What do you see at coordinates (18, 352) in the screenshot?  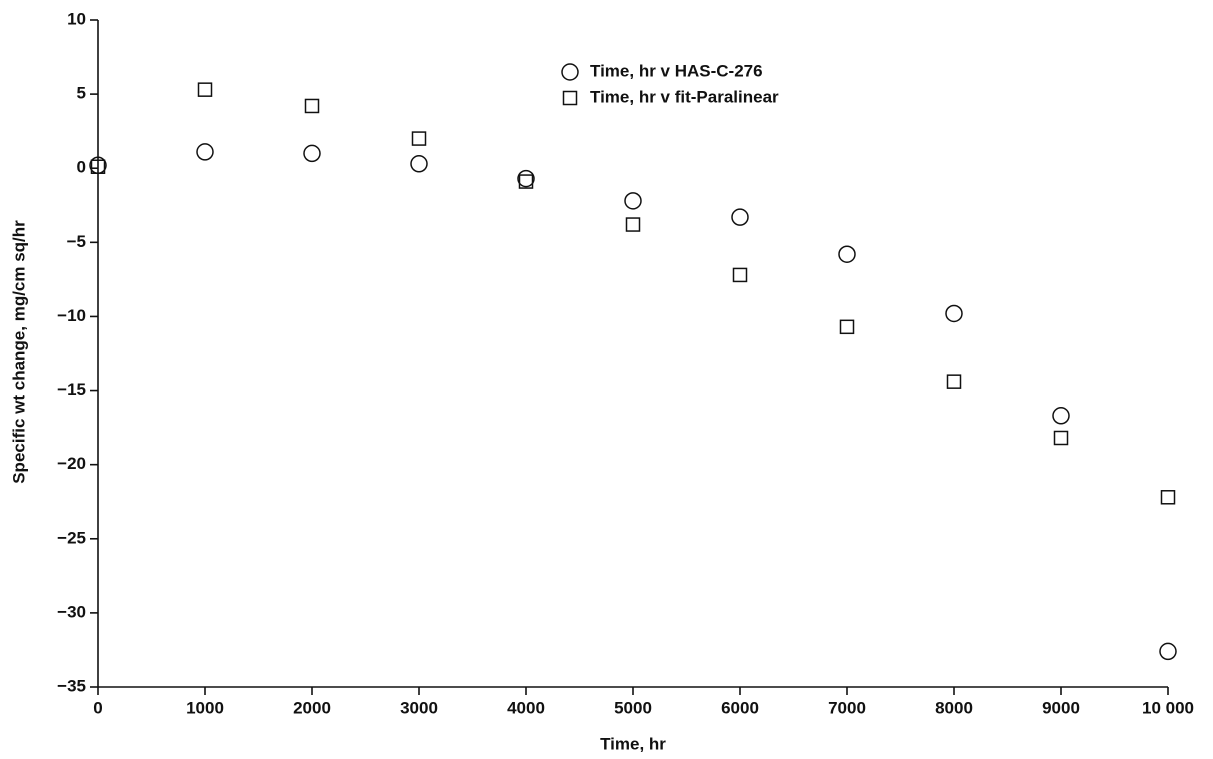 I see `y-axis-label: Specific wt change, mg/cm sq/hr` at bounding box center [18, 352].